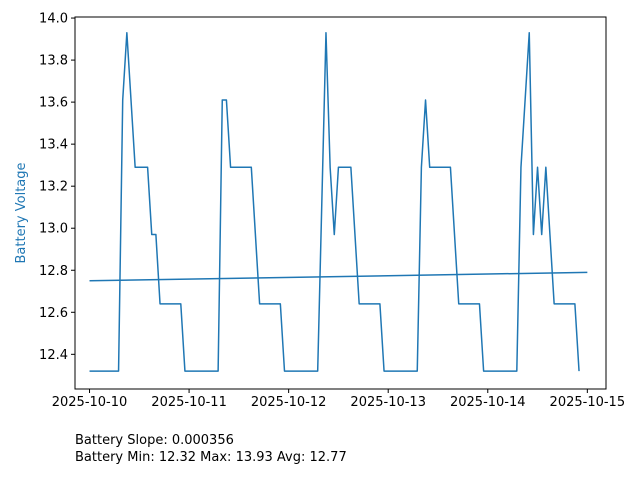  I want to click on y-axis: 12.4 12.6 12.8 13.0 13.2 13.4 13.6 13.8 14.0, so click(57, 187).